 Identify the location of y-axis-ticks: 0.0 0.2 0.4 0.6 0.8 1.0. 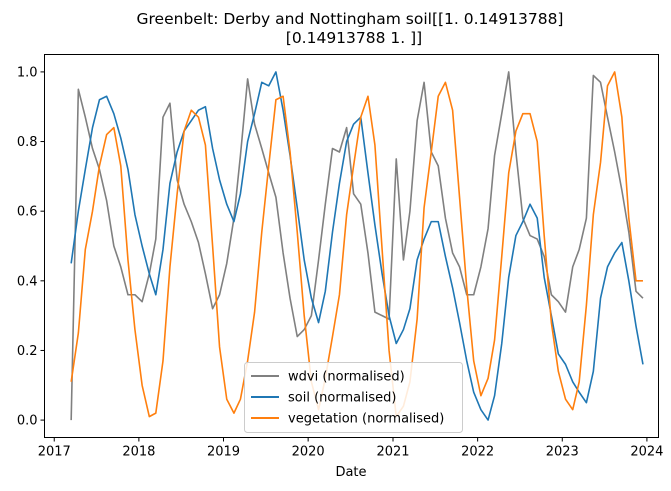
(31, 247).